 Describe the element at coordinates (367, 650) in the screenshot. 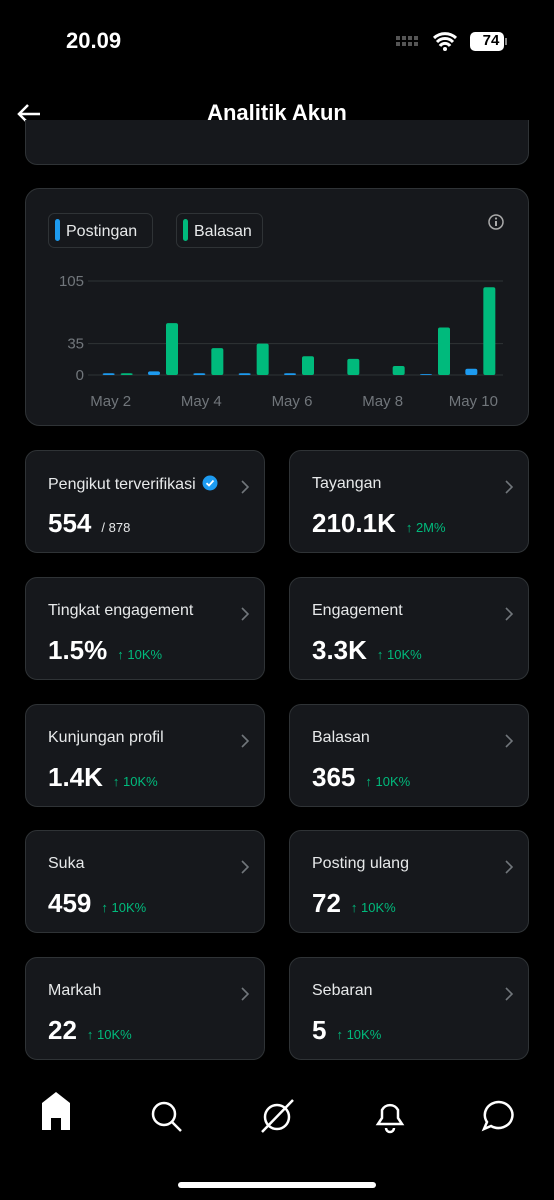

I see `stat-value: 3.3K ↑ 10K%` at that location.